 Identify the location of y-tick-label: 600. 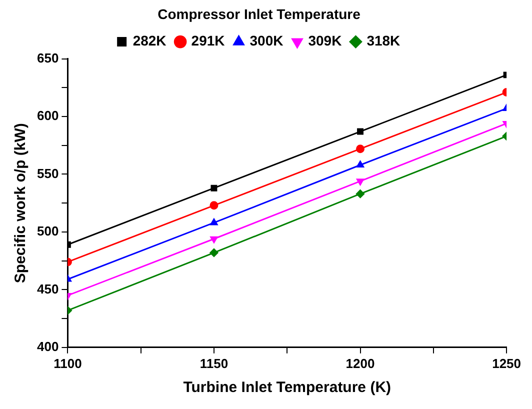
(47, 116).